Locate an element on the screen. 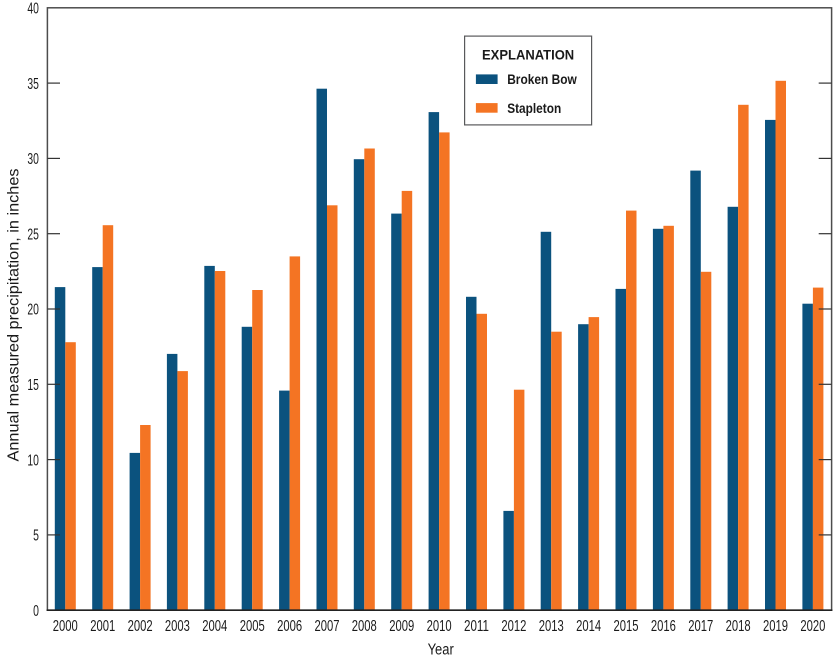  svg-text: 2001 is located at coordinates (102, 626).